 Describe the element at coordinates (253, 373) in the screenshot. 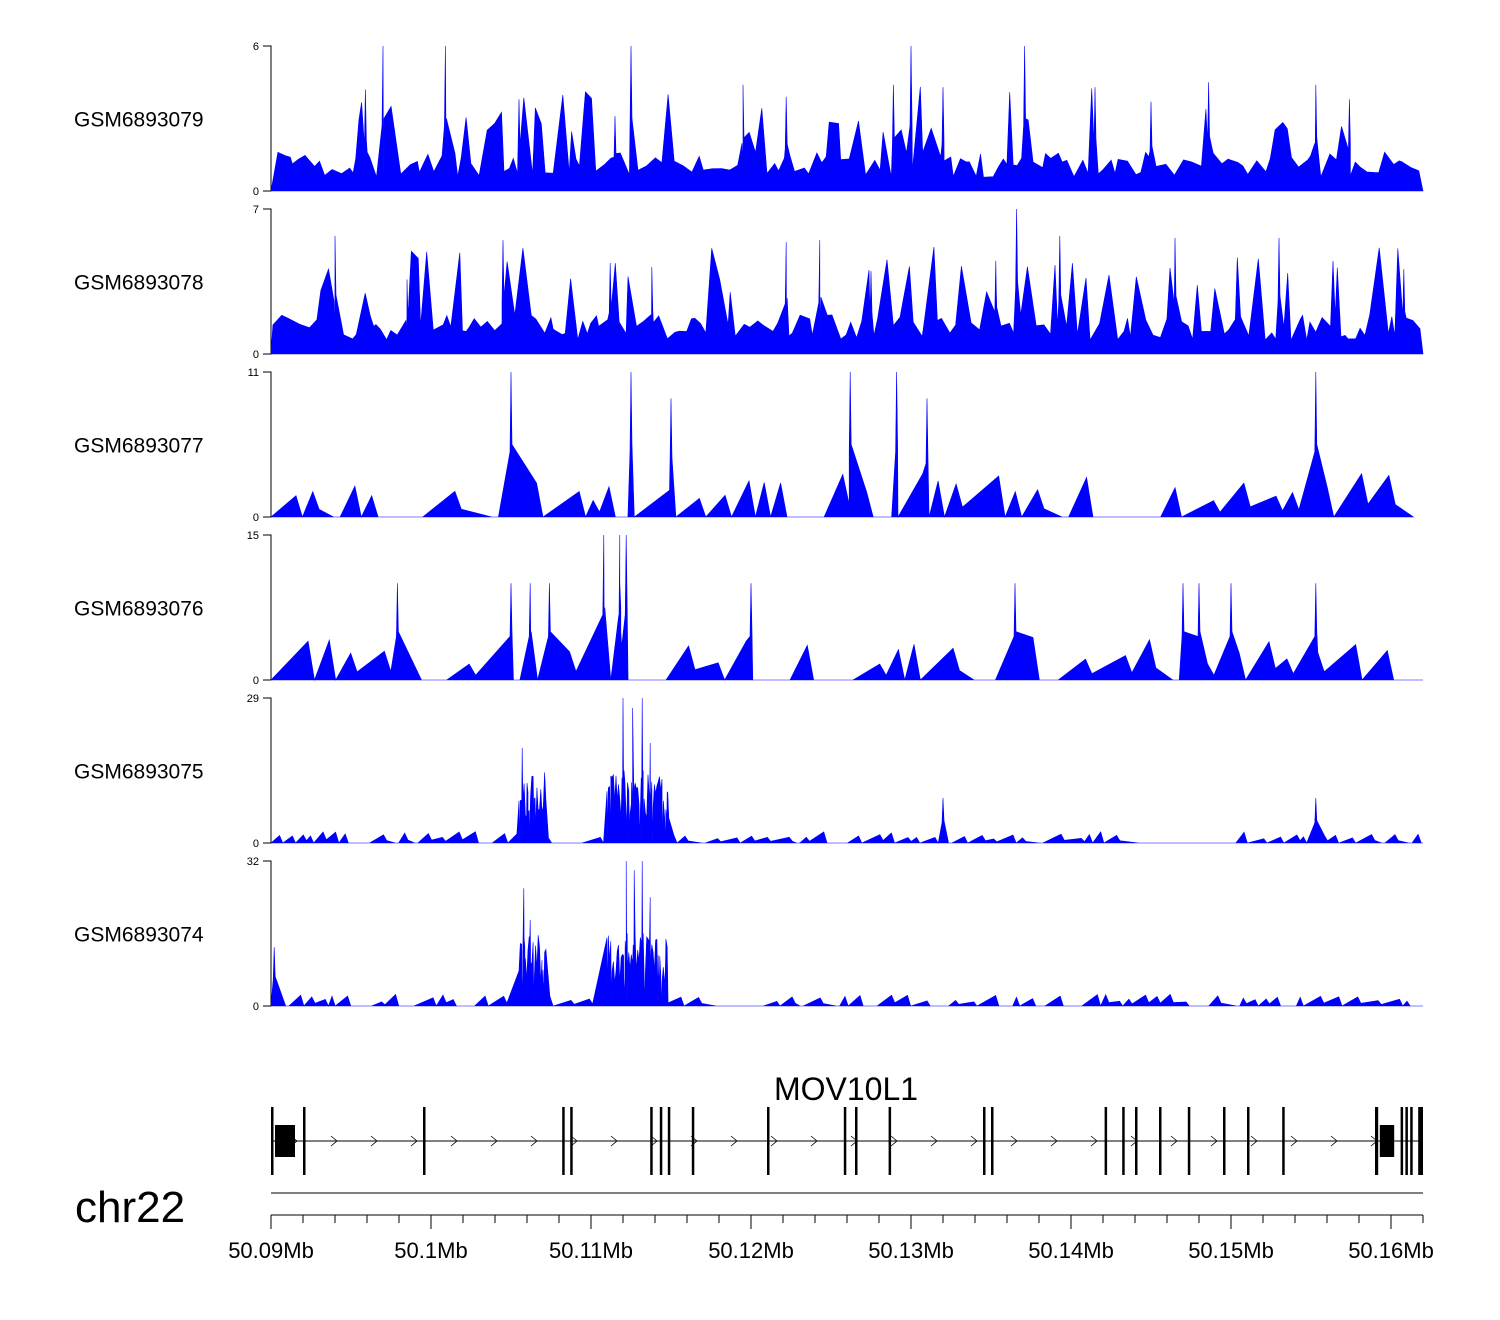

I see `y-max-tick-label: 11` at that location.